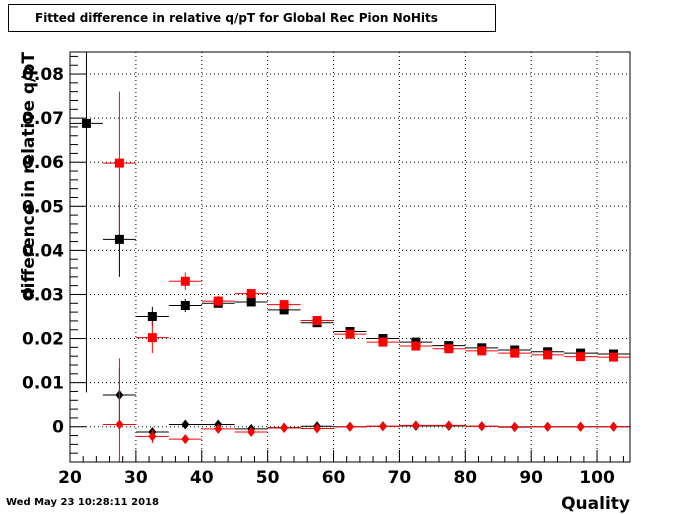 The image size is (700, 514). What do you see at coordinates (43, 384) in the screenshot?
I see `y-tick-label: 0.01` at bounding box center [43, 384].